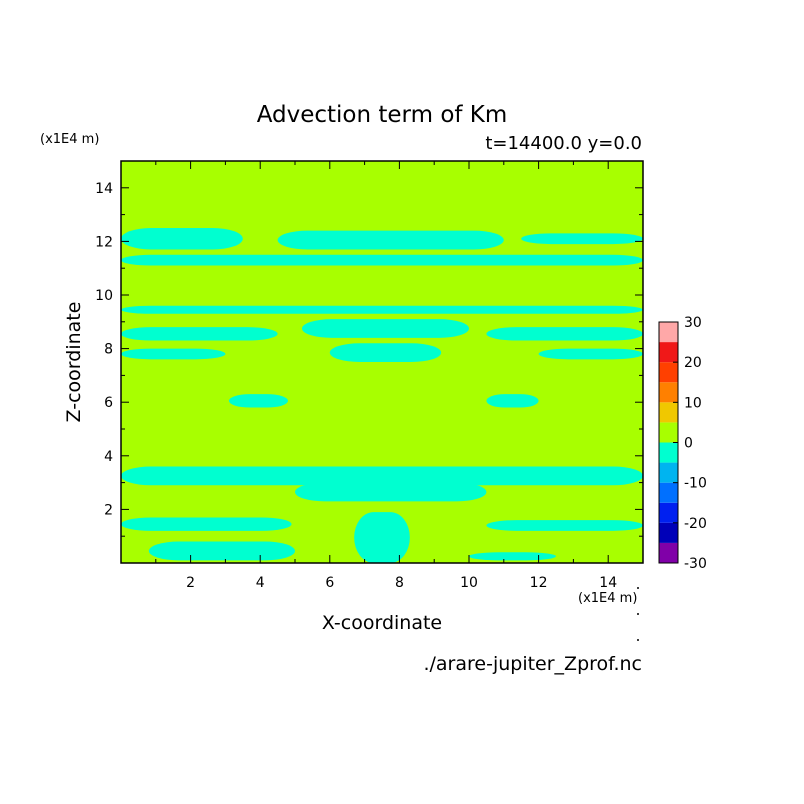 The width and height of the screenshot is (804, 804). Describe the element at coordinates (104, 242) in the screenshot. I see `y-tick-label: 12` at that location.